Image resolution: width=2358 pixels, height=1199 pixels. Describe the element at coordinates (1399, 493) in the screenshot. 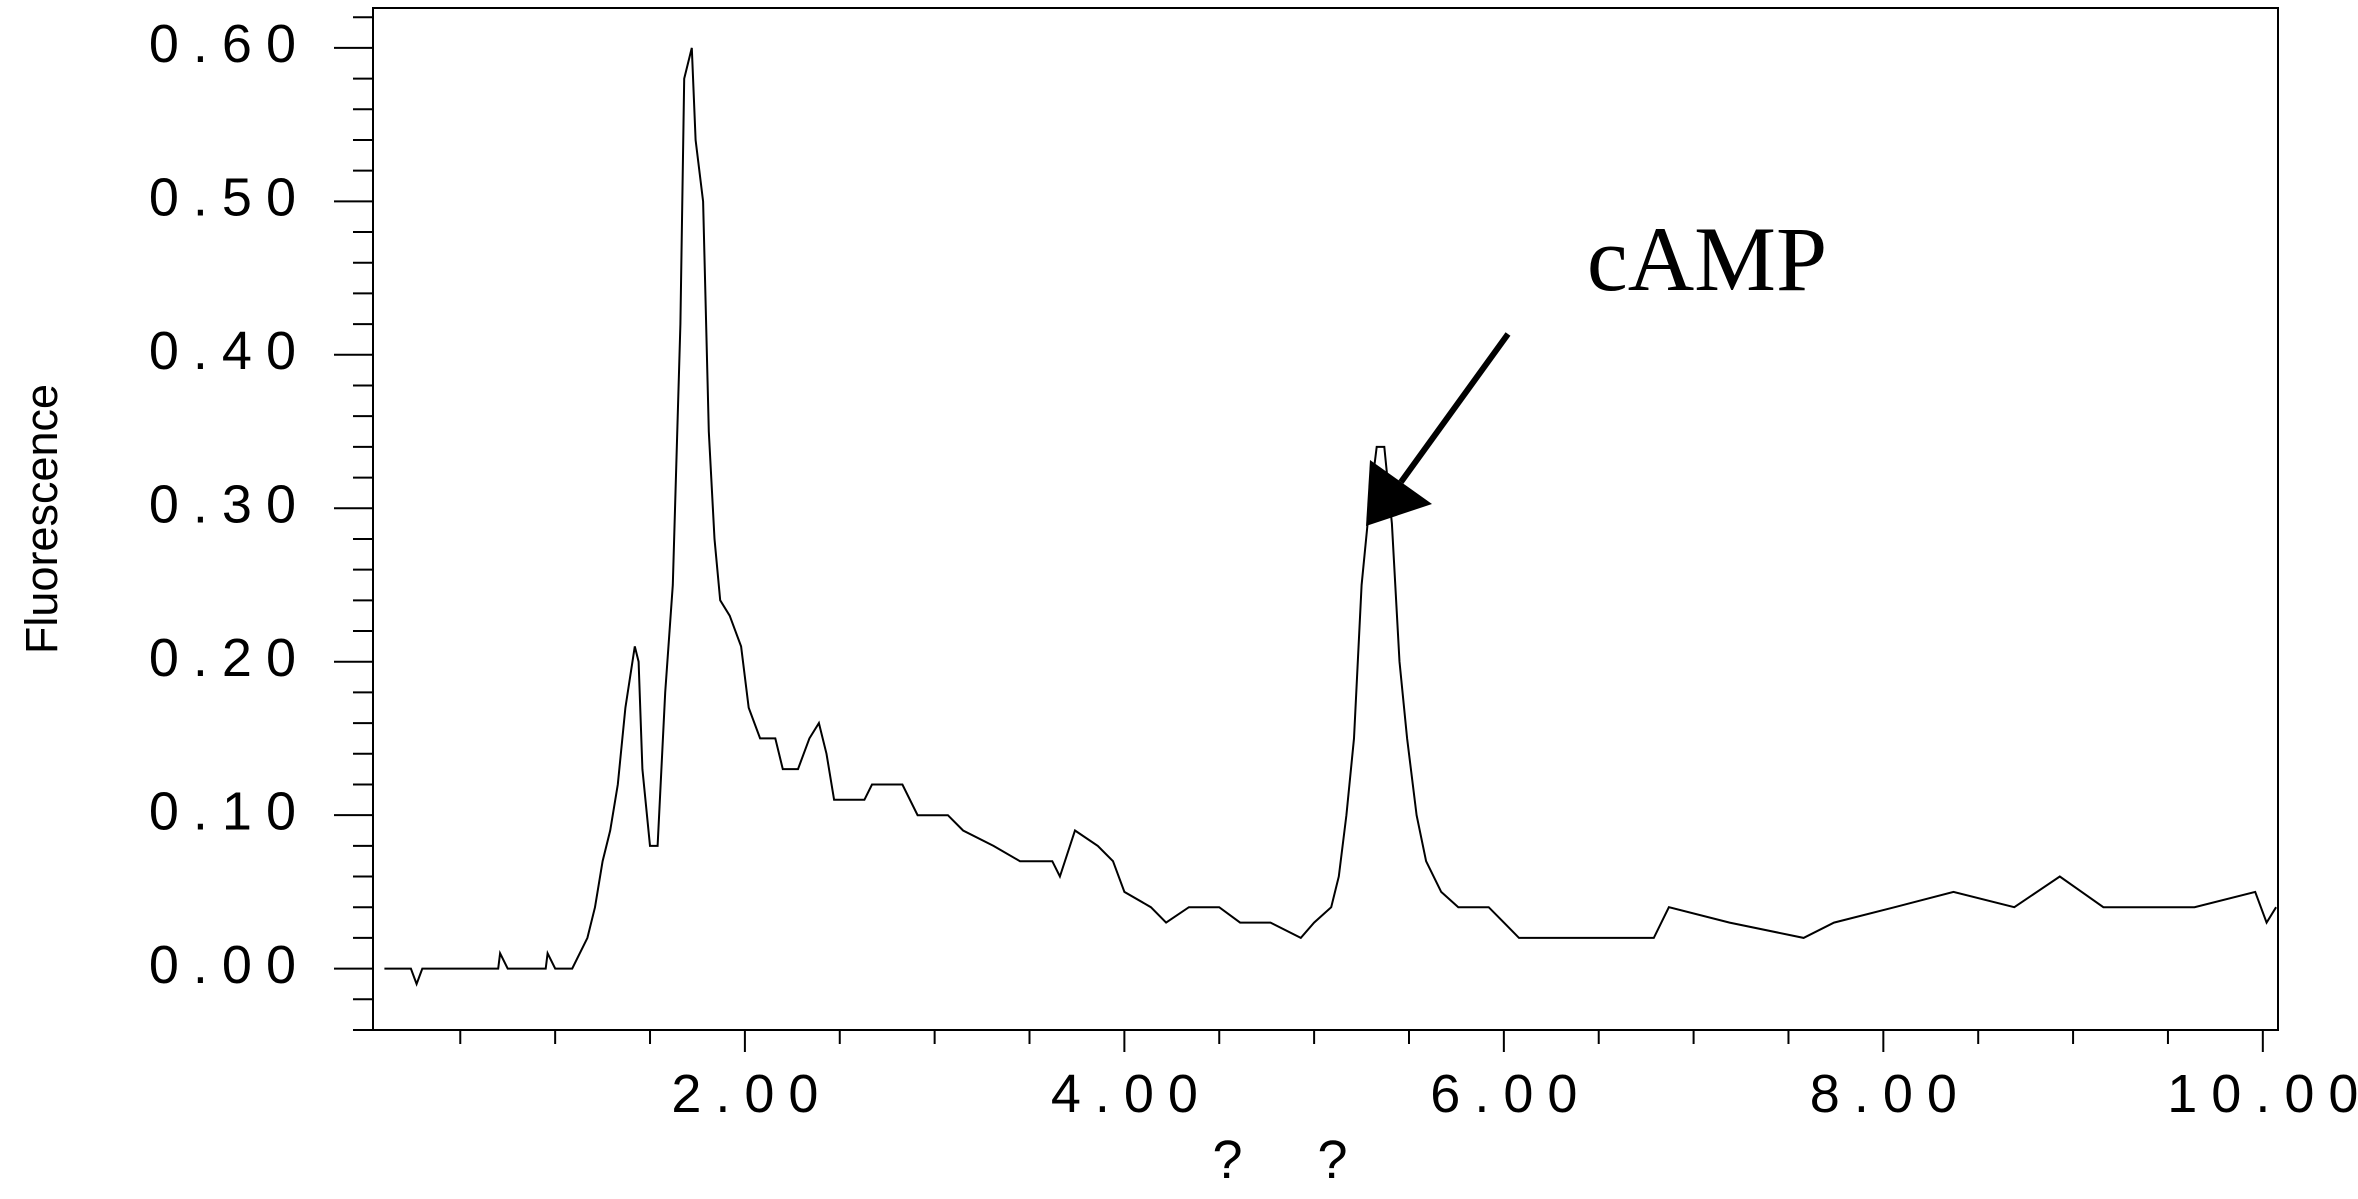

I see `arrow-head` at that location.